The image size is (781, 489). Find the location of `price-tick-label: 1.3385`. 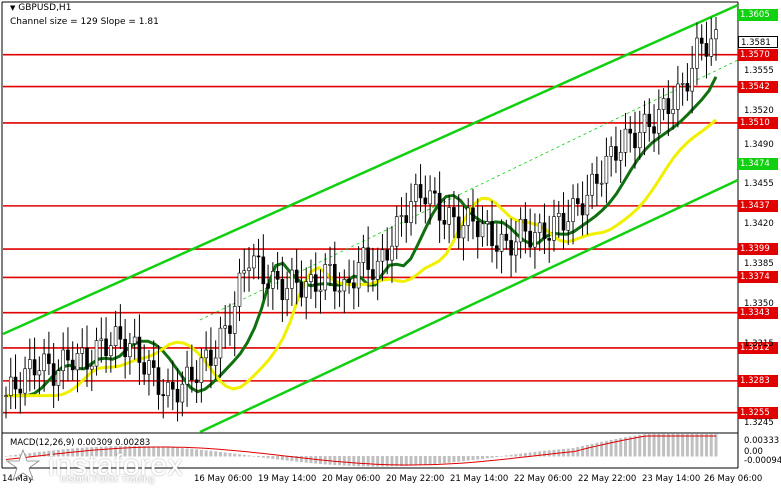

price-tick-label: 1.3385 is located at coordinates (759, 263).